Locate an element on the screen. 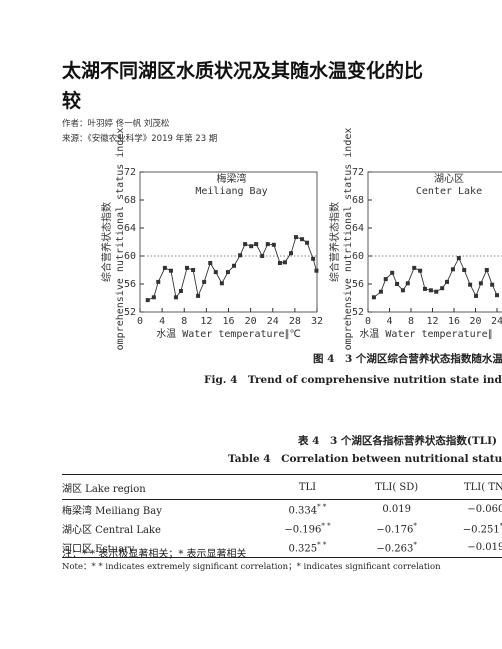 The height and width of the screenshot is (649, 502). cell-value: 湖心区 Central Lake is located at coordinates (111, 530).